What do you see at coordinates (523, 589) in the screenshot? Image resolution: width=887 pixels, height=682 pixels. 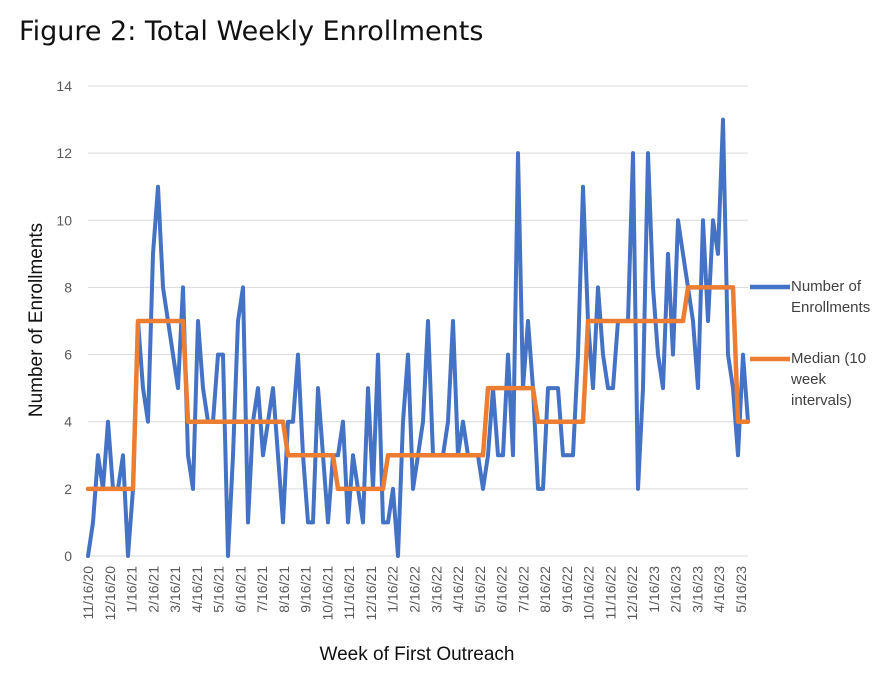 I see `x-tick-label: 7/16/22` at bounding box center [523, 589].